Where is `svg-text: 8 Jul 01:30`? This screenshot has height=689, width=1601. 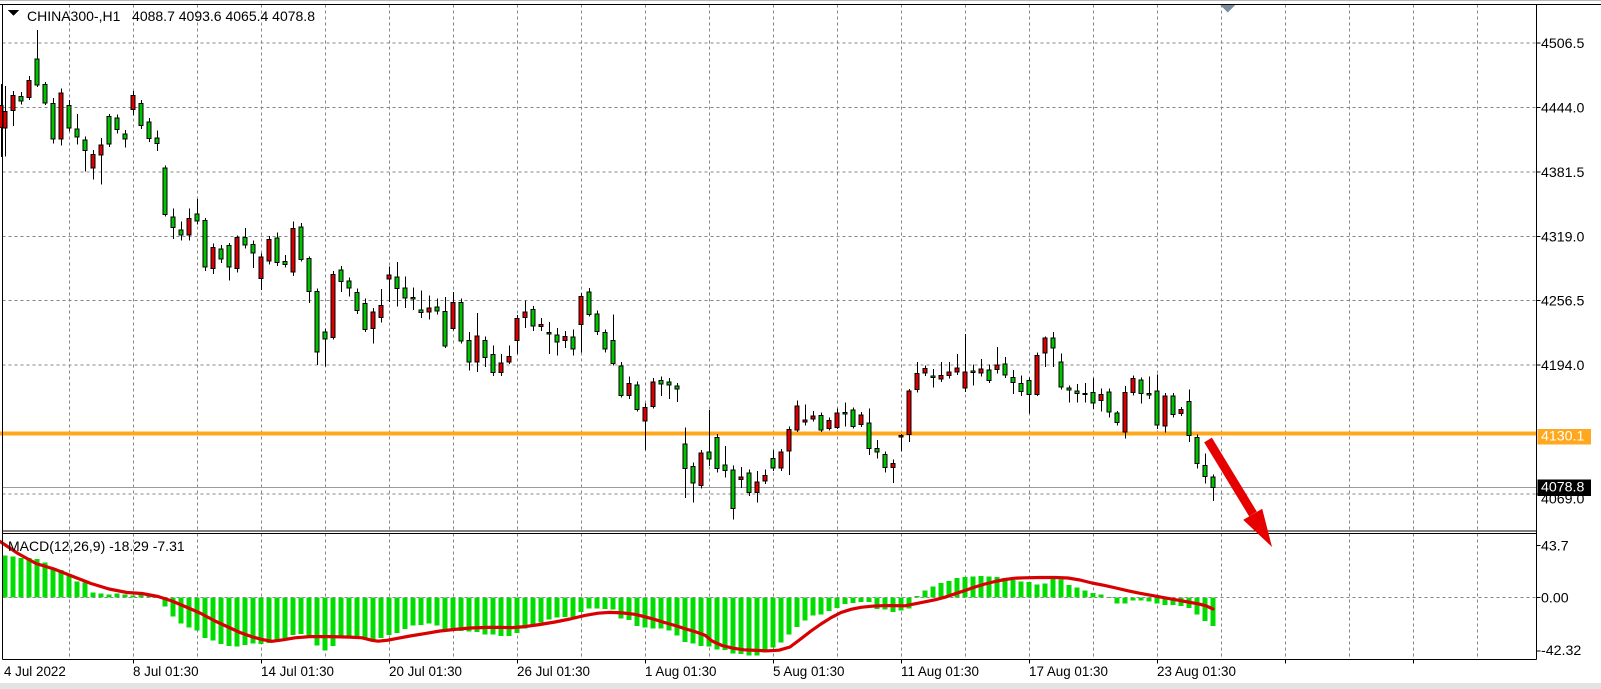
svg-text: 8 Jul 01:30 is located at coordinates (166, 671).